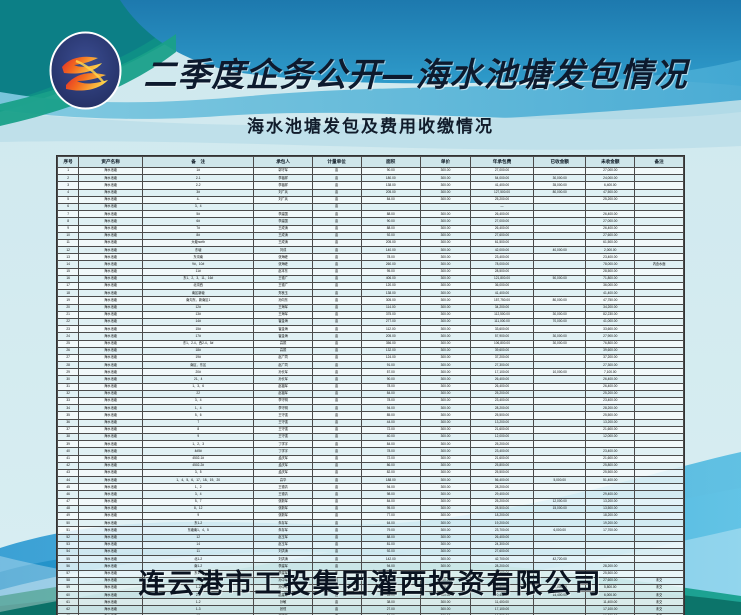  Describe the element at coordinates (502, 293) in the screenshot. I see `cell-annual-fee: 41,400.00` at that location.